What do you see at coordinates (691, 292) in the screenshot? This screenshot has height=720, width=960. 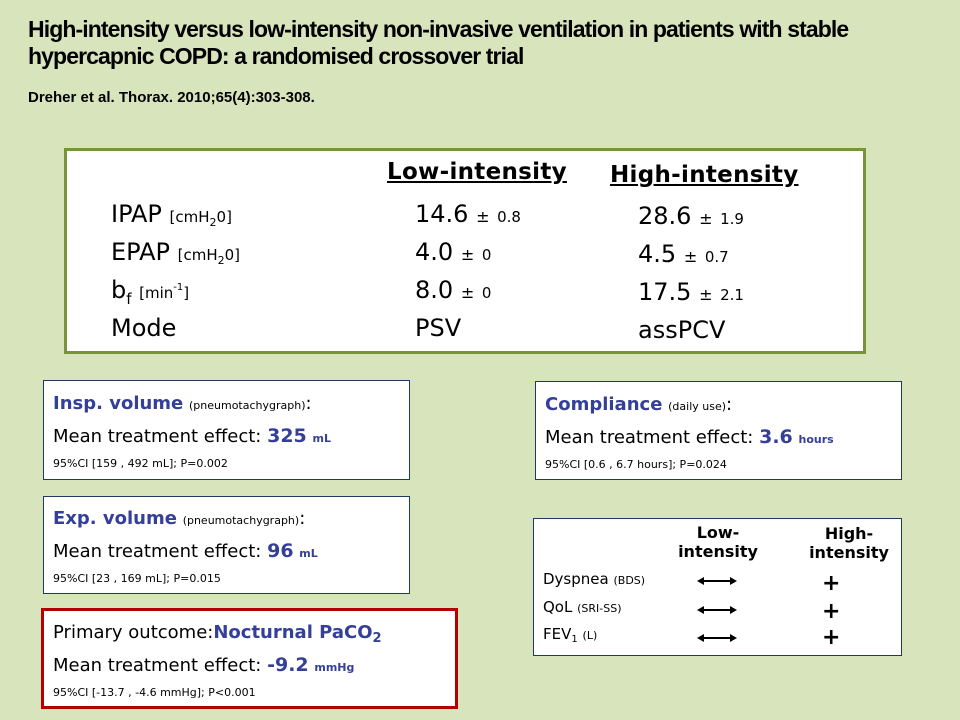 I see `bf-high-value: 17.5 ± 2.1` at bounding box center [691, 292].